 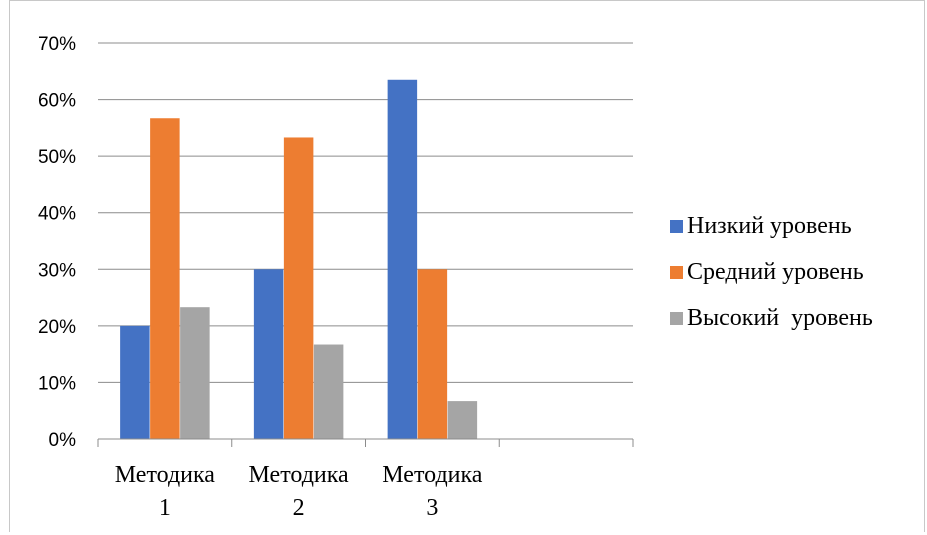 What do you see at coordinates (299, 508) in the screenshot?
I see `x-tick-label: 2` at bounding box center [299, 508].